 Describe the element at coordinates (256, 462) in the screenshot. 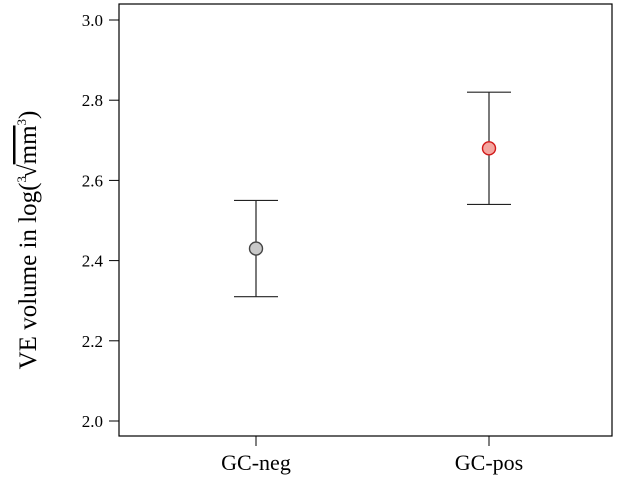

I see `x-tick-label: GC-neg` at that location.